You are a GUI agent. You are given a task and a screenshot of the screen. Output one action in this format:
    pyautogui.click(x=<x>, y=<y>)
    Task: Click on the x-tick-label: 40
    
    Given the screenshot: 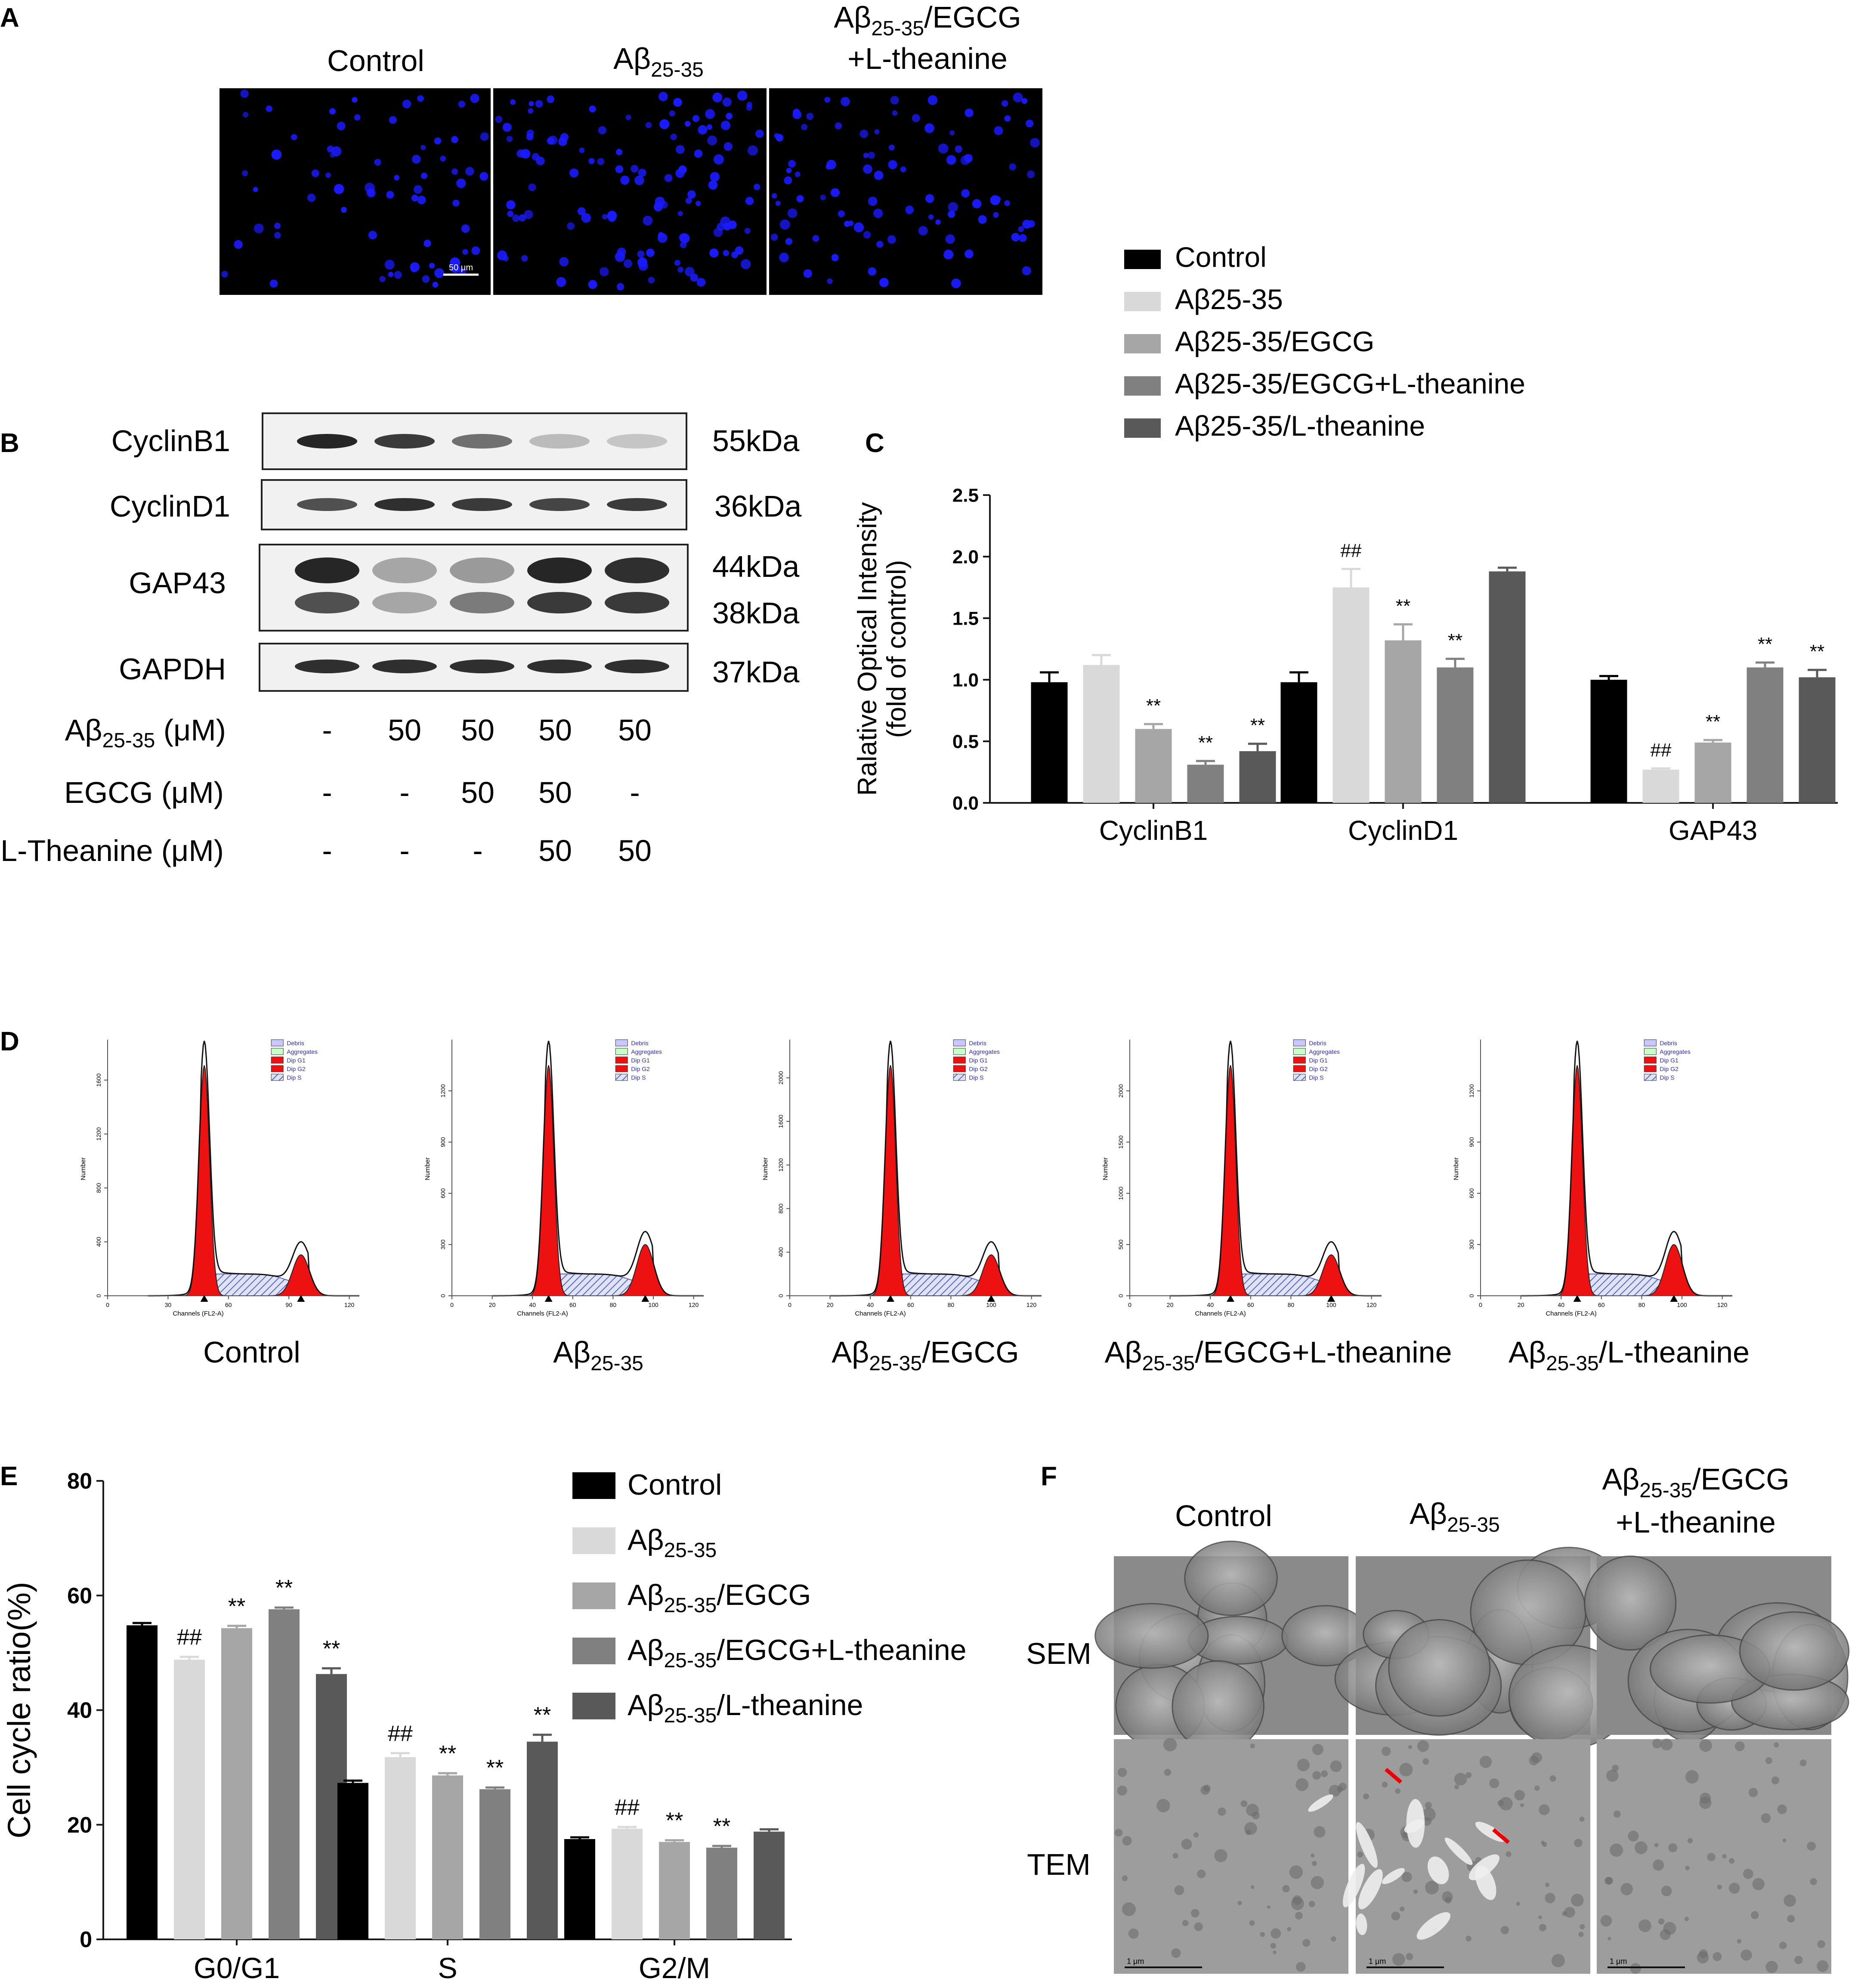 What is the action you would take?
    pyautogui.click(x=532, y=1305)
    